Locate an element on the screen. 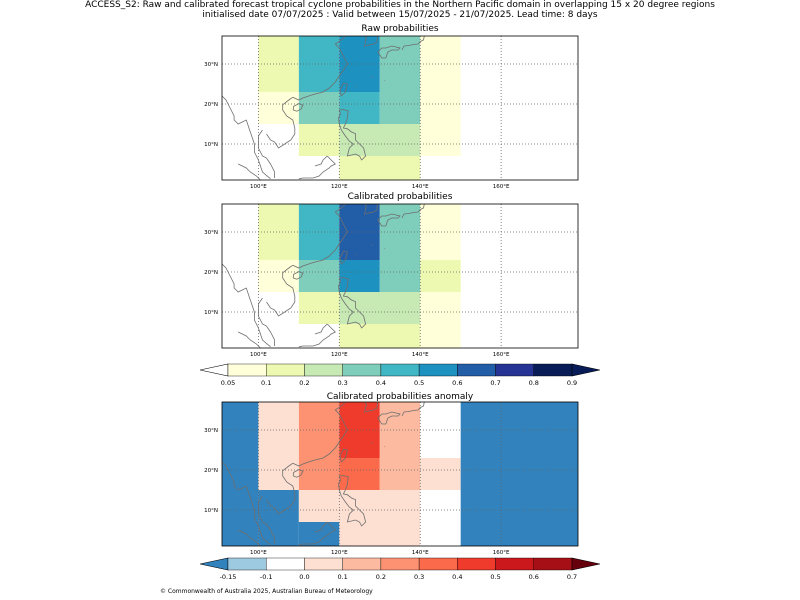 The height and width of the screenshot is (600, 800). colorbar-anomaly: -0.15 -0.1 0.0 0.1 0.2 0.3 0.4 0.5 0.6 0.7 is located at coordinates (400, 569).